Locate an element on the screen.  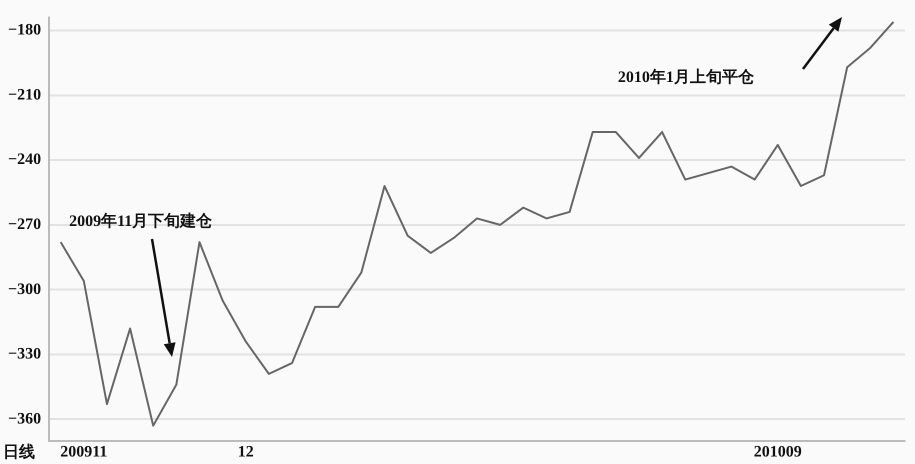
annotation: 2009年11月下旬建仓 is located at coordinates (140, 222).